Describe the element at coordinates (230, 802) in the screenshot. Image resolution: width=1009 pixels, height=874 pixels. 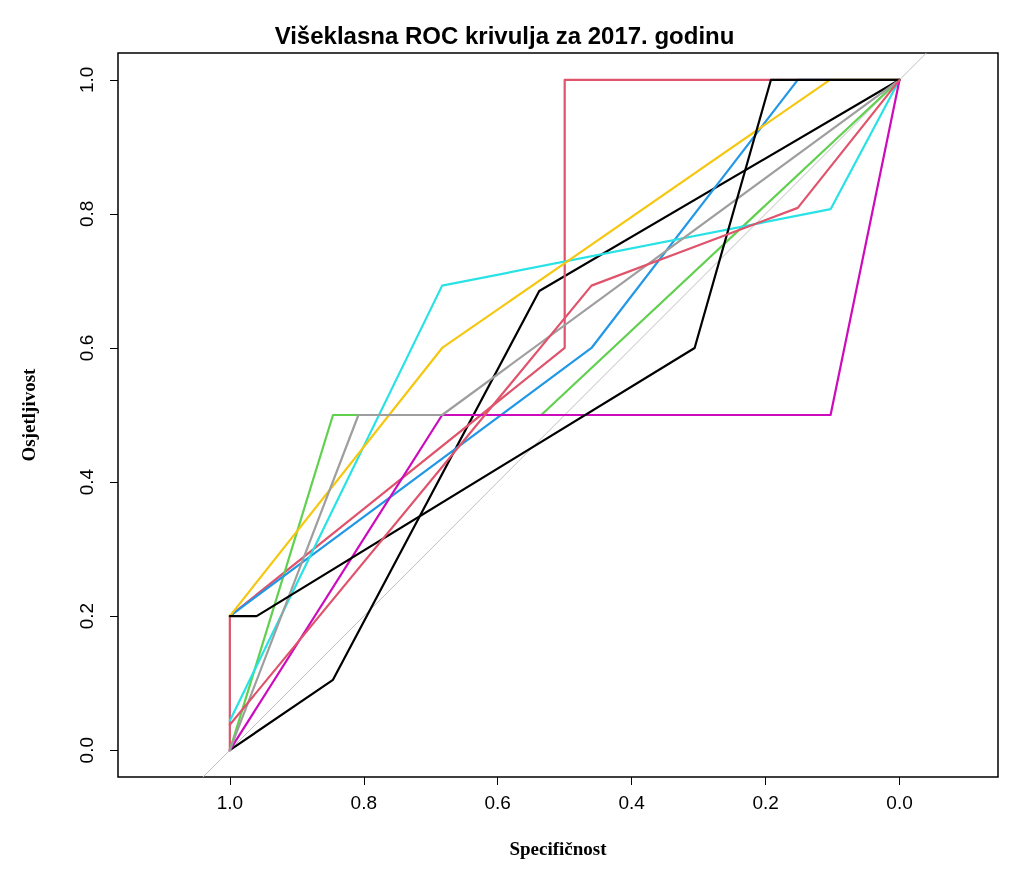
I see `x-tick-label: 1.0` at that location.